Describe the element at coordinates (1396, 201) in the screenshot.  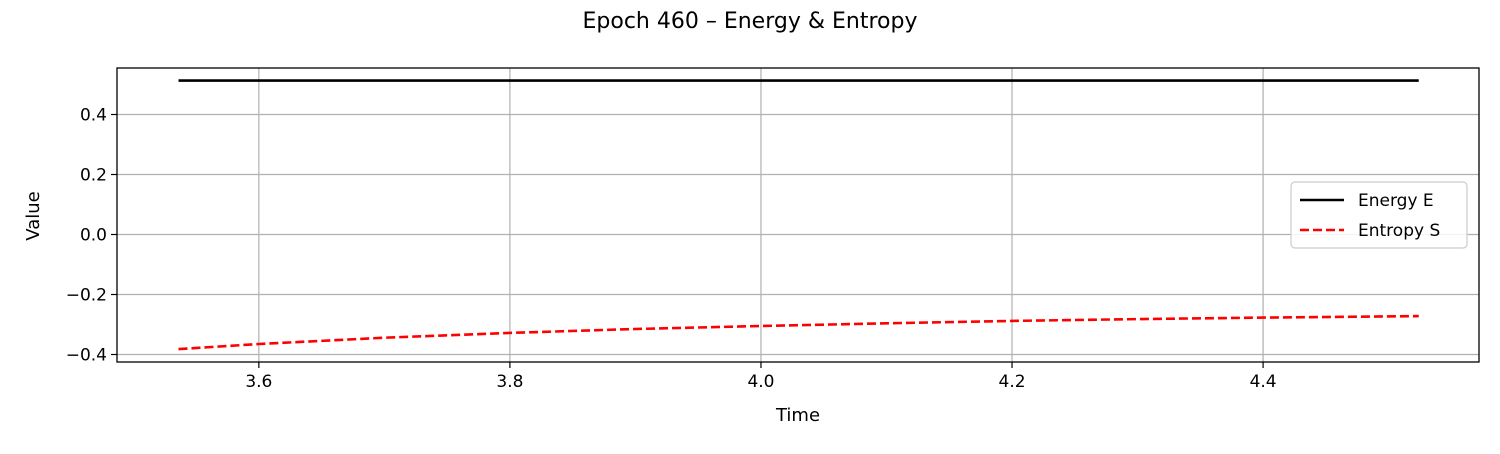
I see `legend-entry-label: Energy E` at that location.